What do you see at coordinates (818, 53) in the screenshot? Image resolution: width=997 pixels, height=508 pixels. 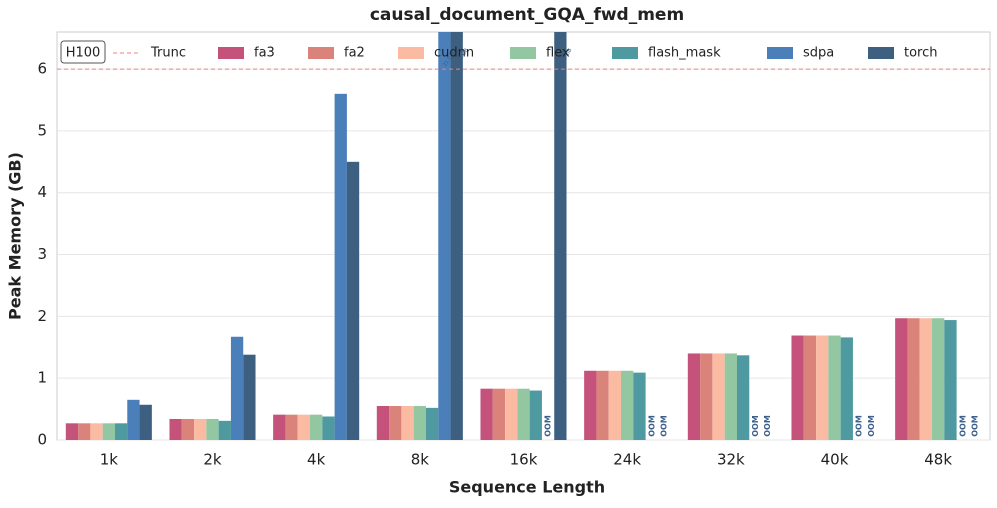 I see `legend-label: sdpa` at bounding box center [818, 53].